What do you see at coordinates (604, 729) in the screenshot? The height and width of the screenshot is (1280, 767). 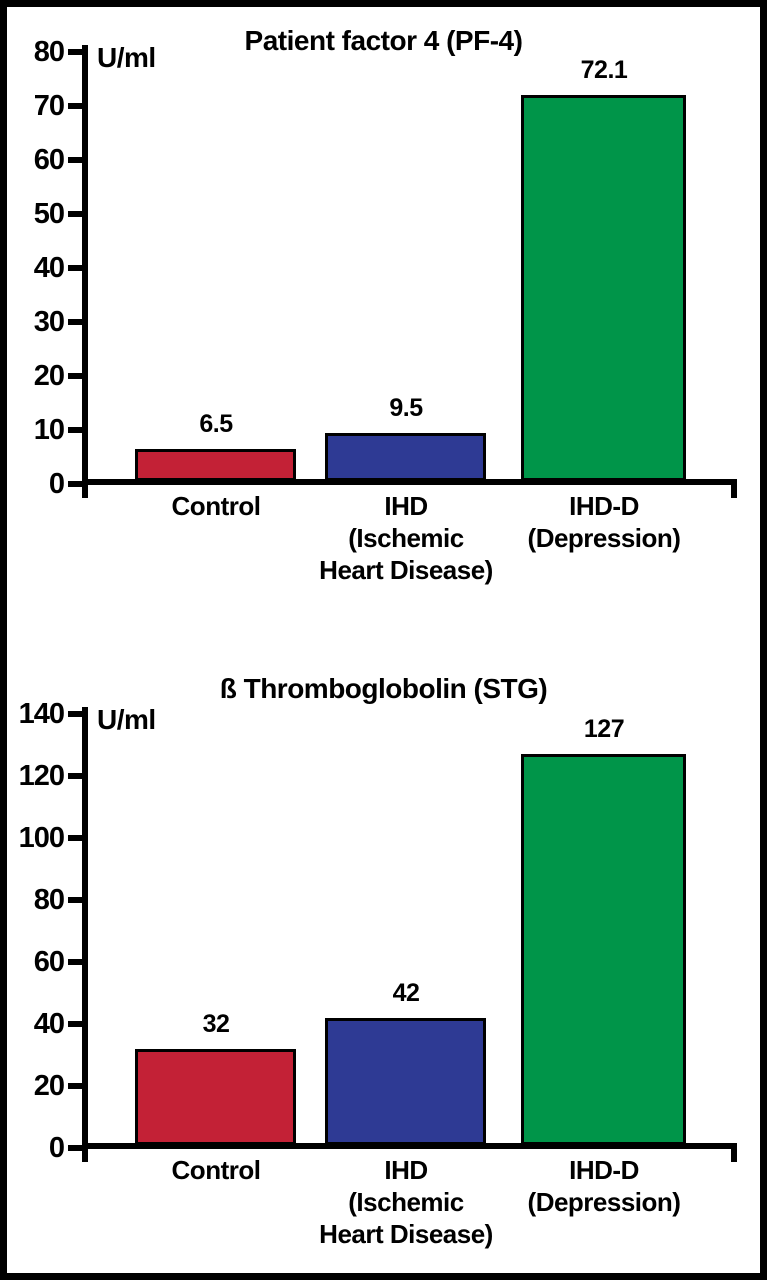 I see `bar-value-label: 127` at bounding box center [604, 729].